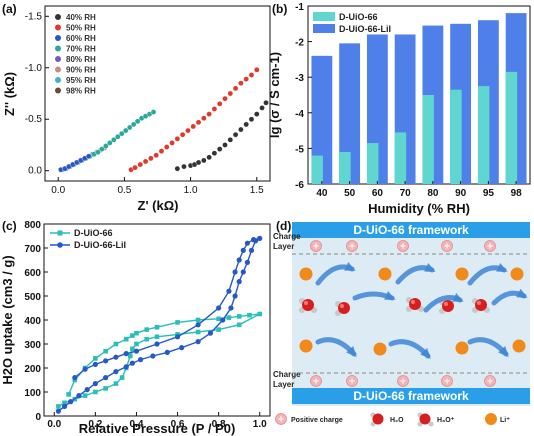 The height and width of the screenshot is (436, 534). What do you see at coordinates (322, 120) in the screenshot?
I see `bar-d-uio-66-lii` at bounding box center [322, 120].